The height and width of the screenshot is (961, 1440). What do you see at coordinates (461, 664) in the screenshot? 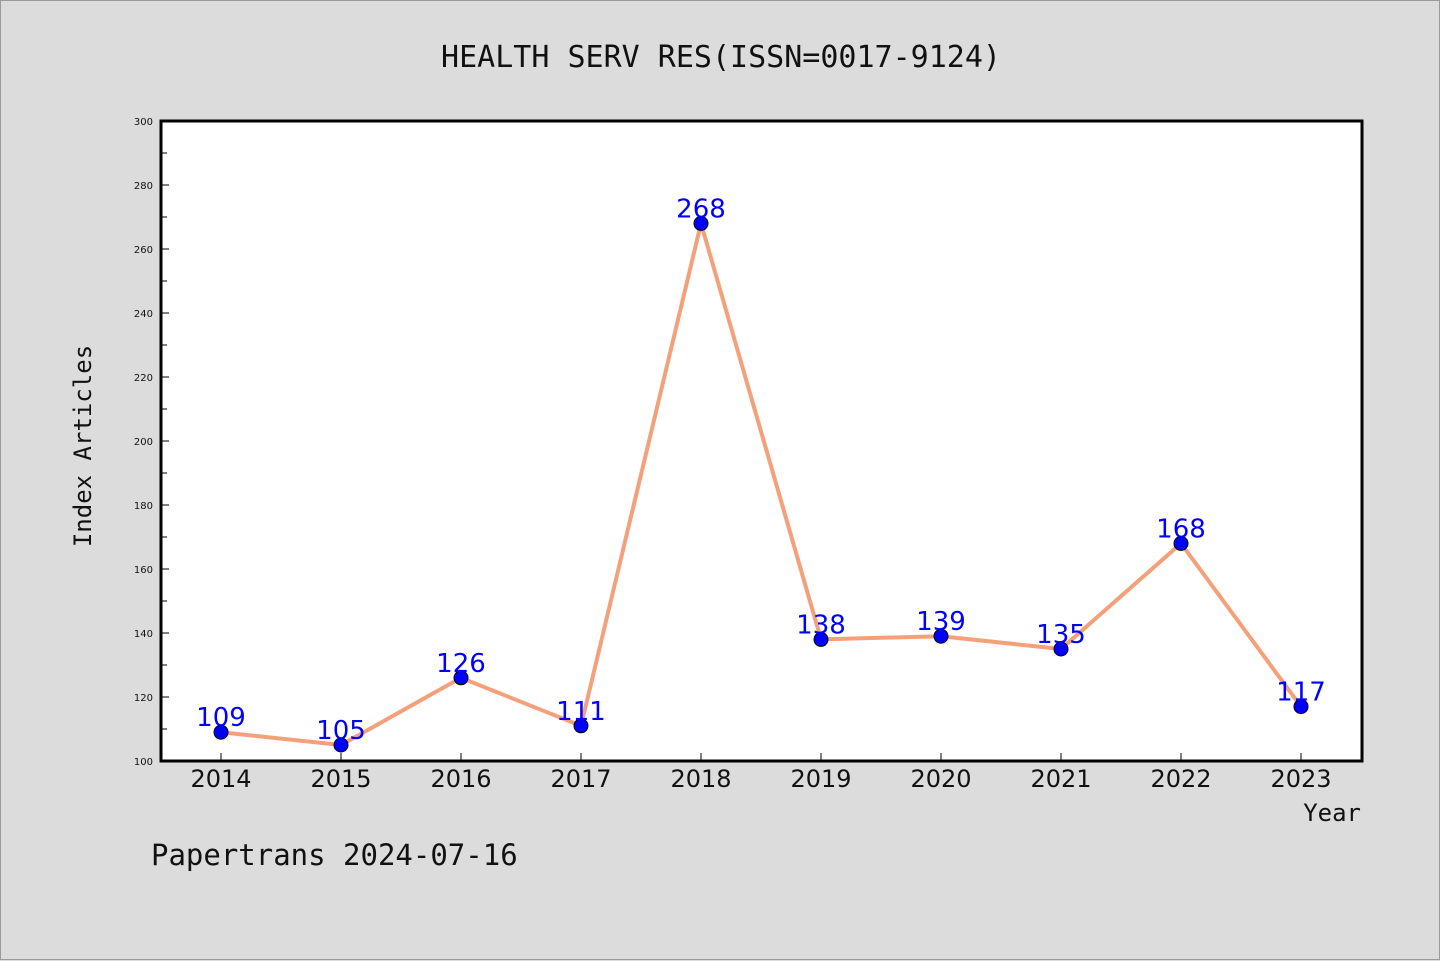
I see `data-label: 126` at bounding box center [461, 664].